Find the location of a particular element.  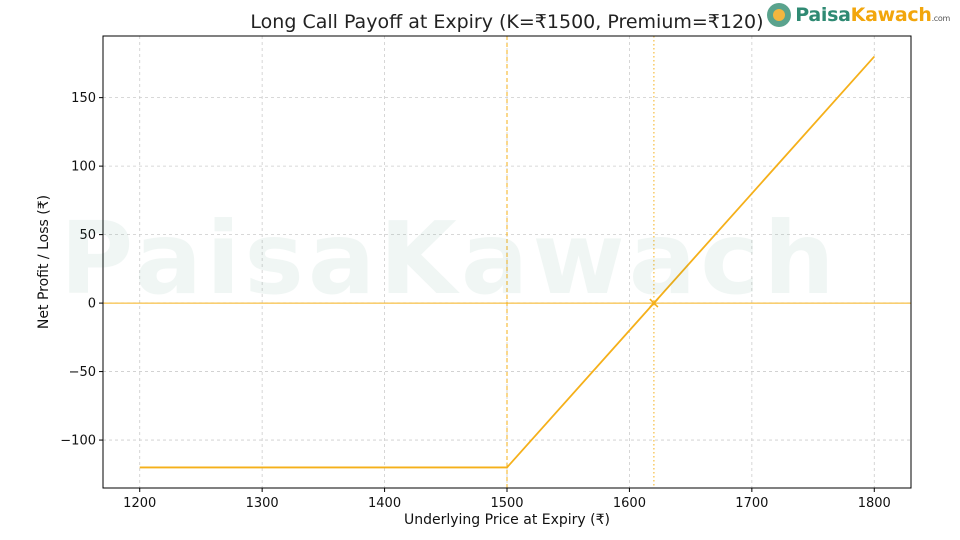

brand-name: PaisaKawach.com is located at coordinates (872, 15).